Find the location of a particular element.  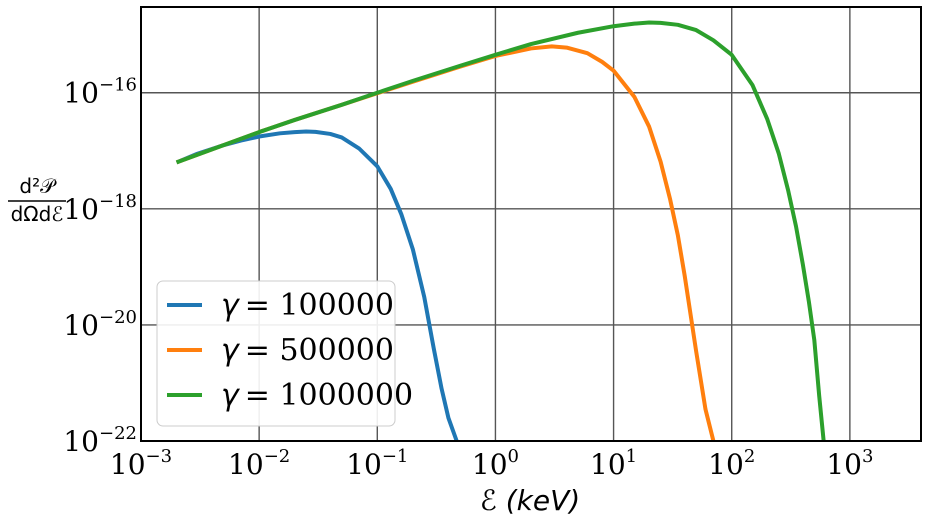

legend-entries: γ = 100000 γ = 500000 γ = 1000000 is located at coordinates (290, 350).